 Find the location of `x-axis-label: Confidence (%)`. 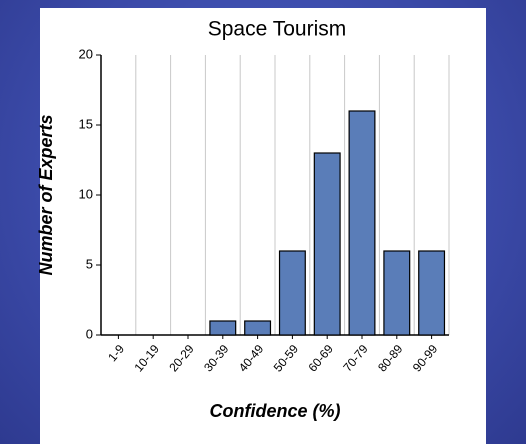

x-axis-label: Confidence (%) is located at coordinates (274, 411).